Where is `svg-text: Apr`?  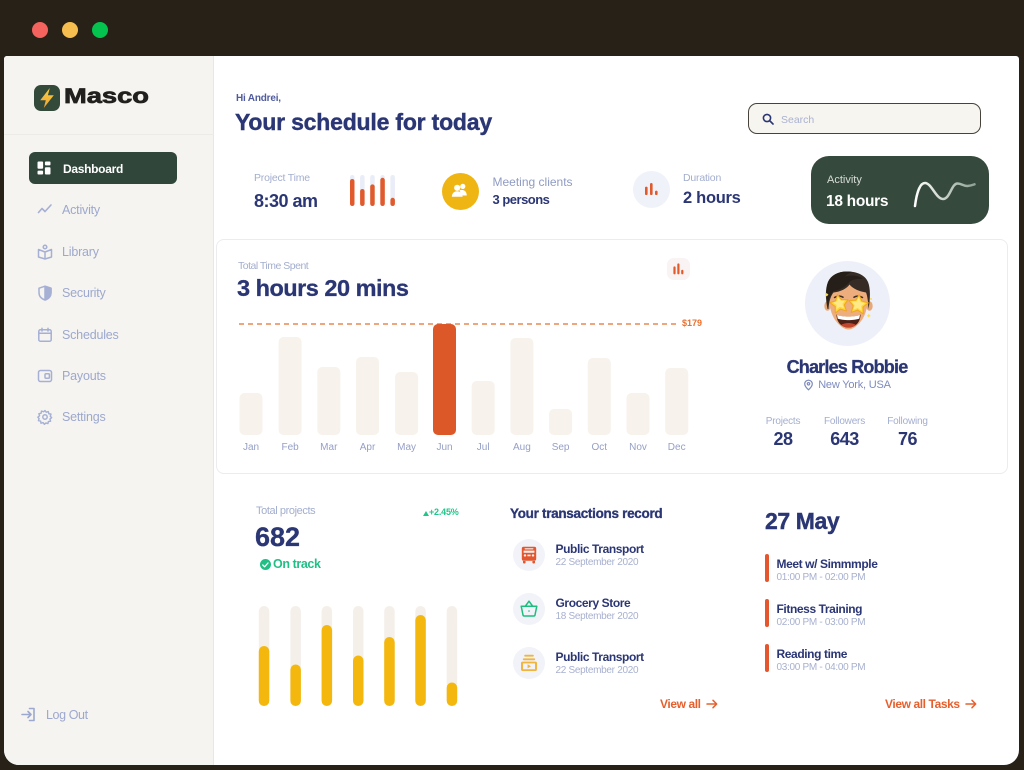
svg-text: Apr is located at coordinates (368, 447).